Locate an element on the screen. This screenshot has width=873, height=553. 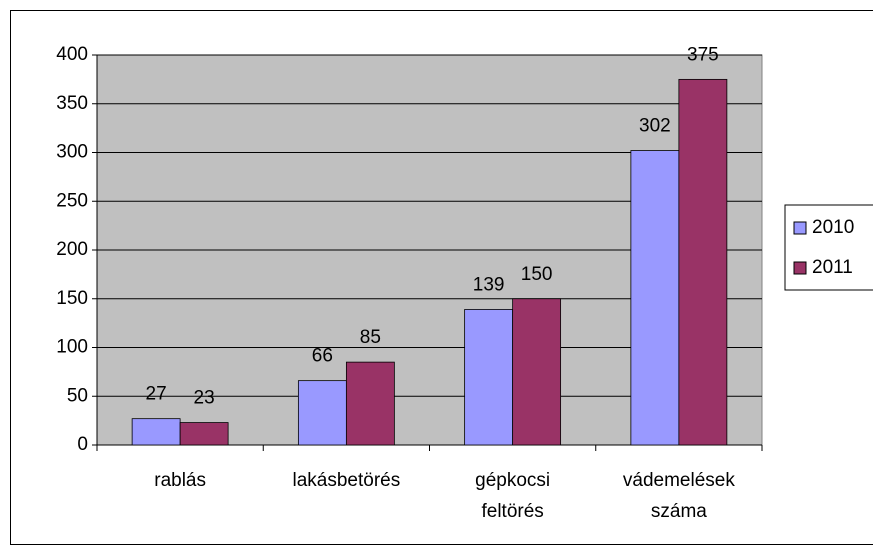
y-tick-label: 250 is located at coordinates (72, 200).